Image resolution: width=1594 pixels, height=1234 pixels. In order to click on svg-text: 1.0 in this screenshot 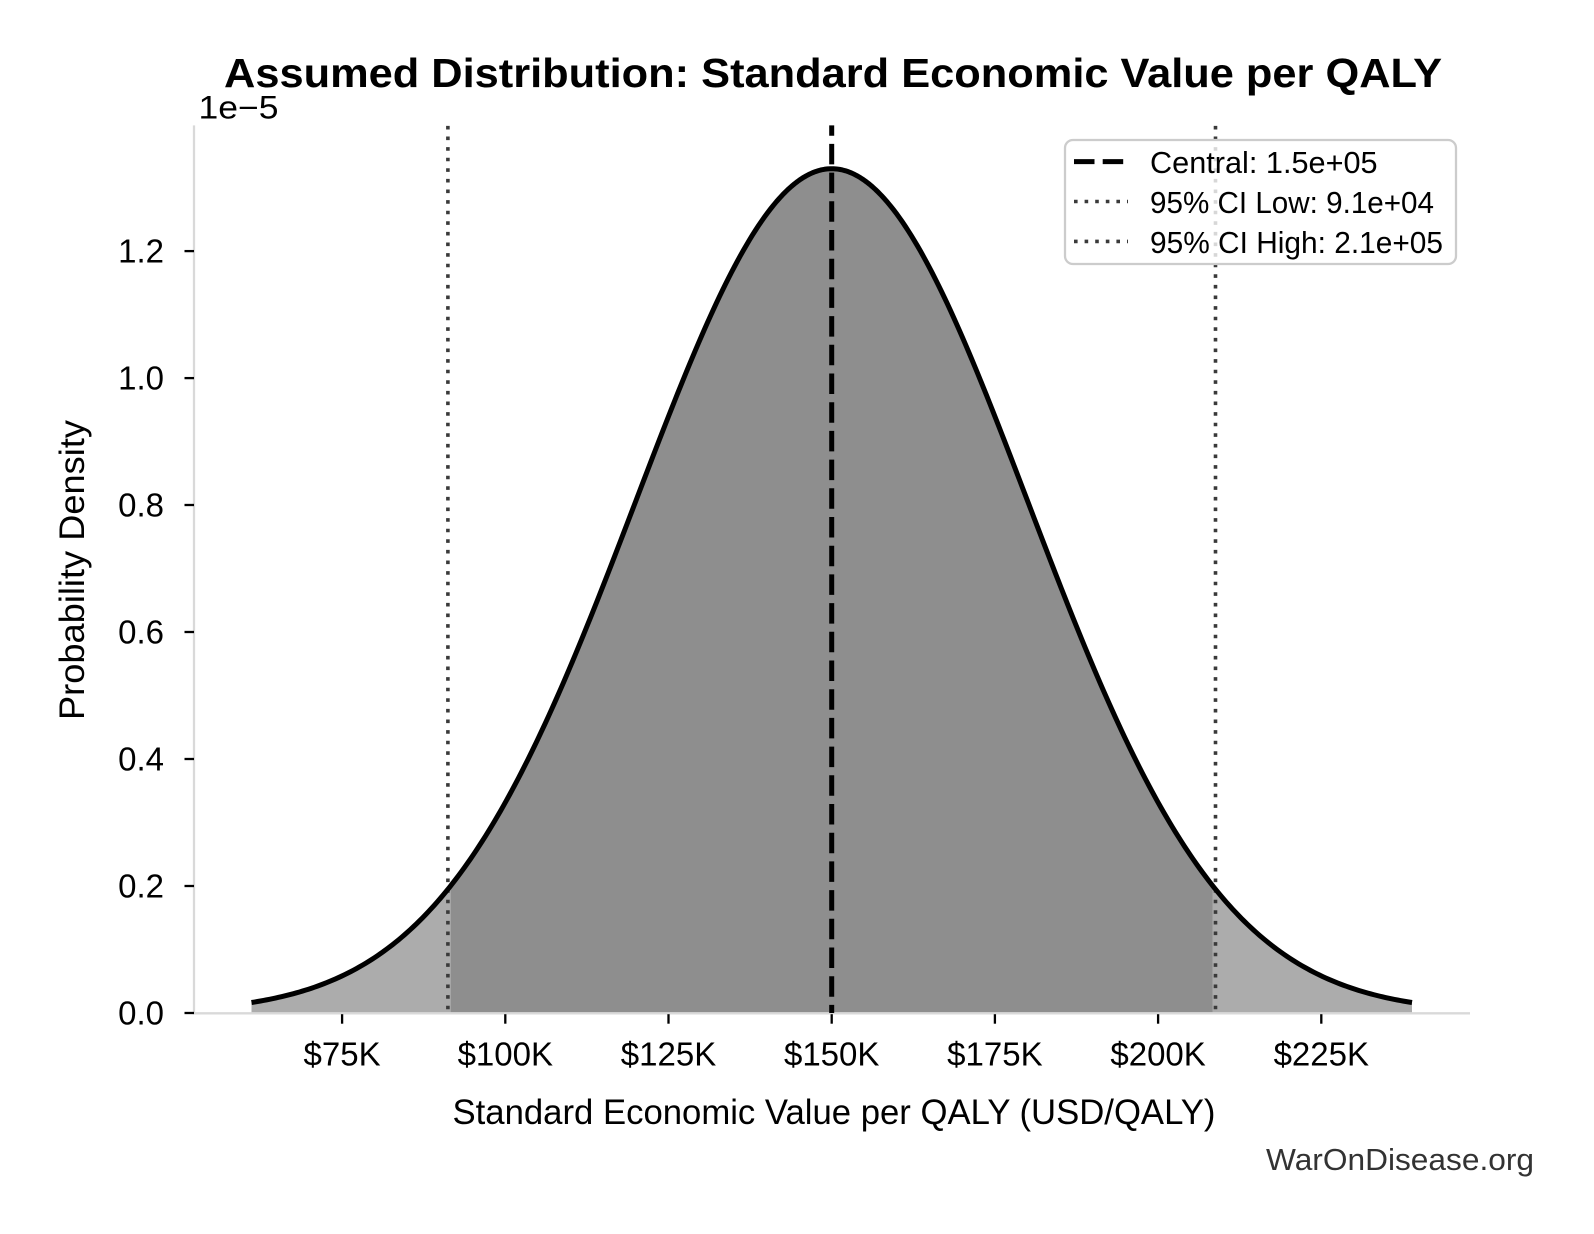, I will do `click(141, 378)`.